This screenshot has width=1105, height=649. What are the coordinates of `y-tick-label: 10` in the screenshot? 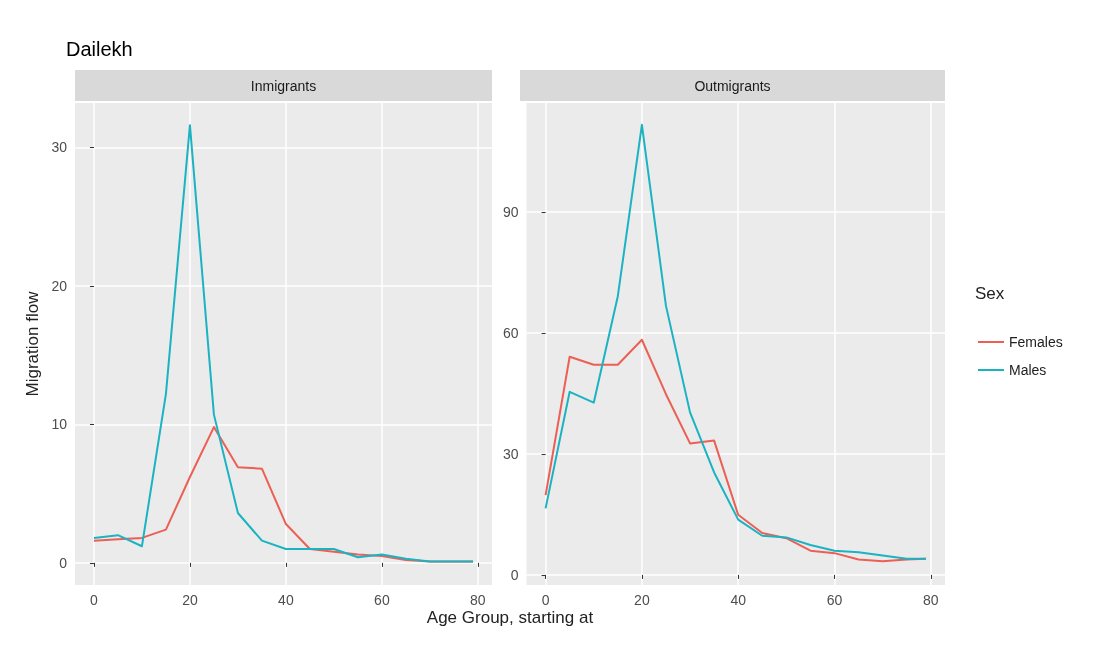 It's located at (59, 424).